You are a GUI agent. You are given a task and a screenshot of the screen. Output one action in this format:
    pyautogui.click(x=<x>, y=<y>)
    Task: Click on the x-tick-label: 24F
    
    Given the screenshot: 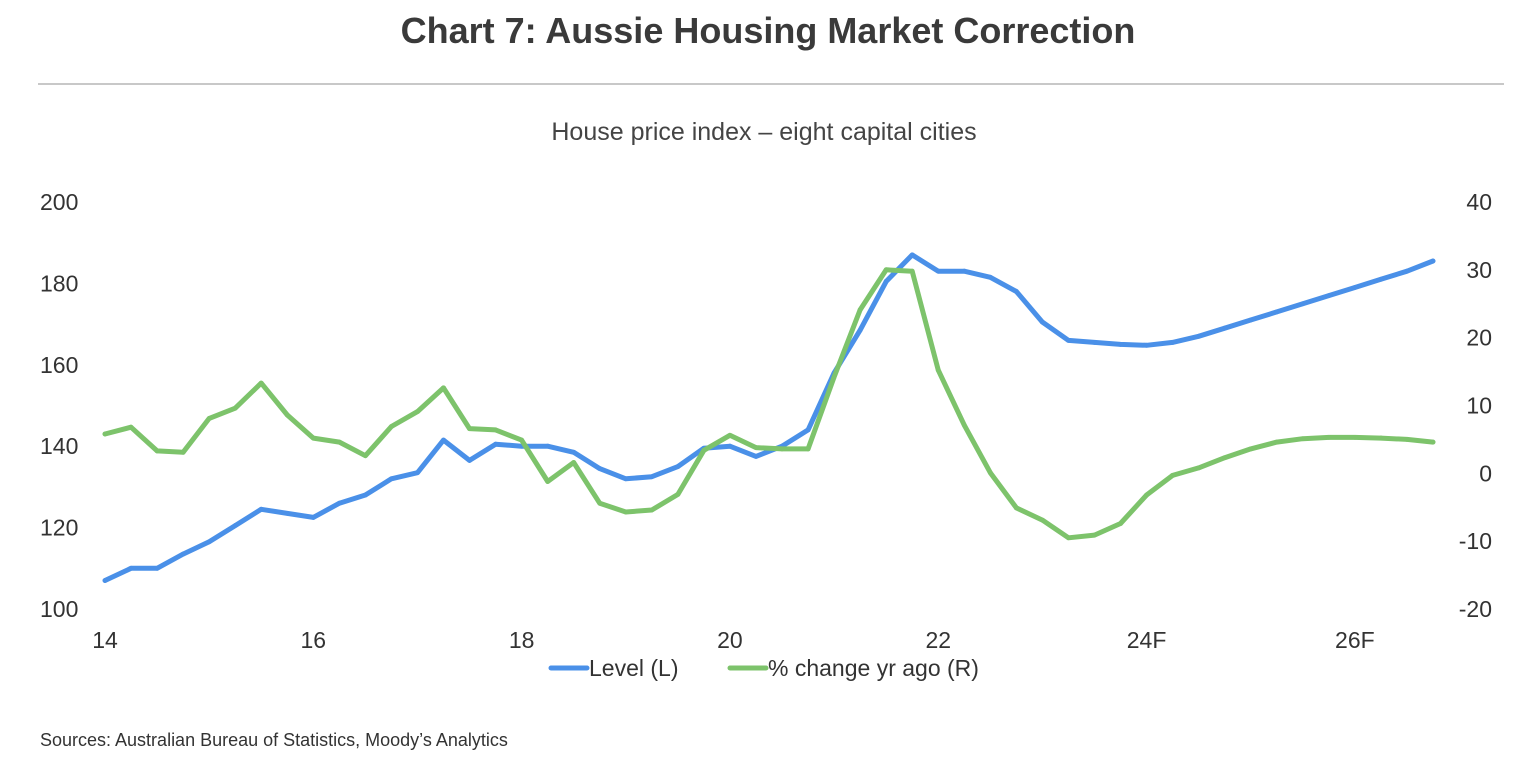 What is the action you would take?
    pyautogui.click(x=1147, y=640)
    